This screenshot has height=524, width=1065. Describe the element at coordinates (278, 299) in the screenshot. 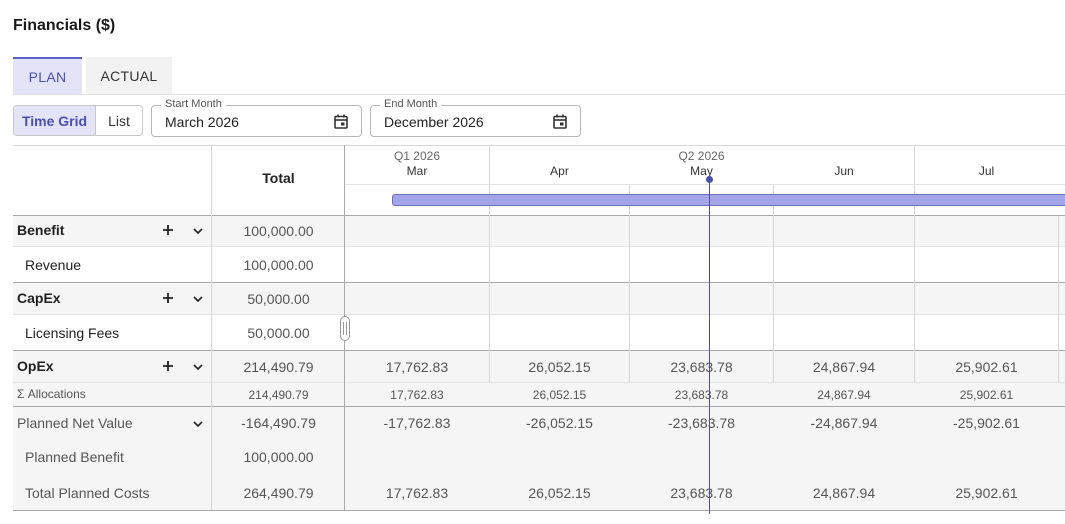

I see `capex-total: 50,000.00` at that location.